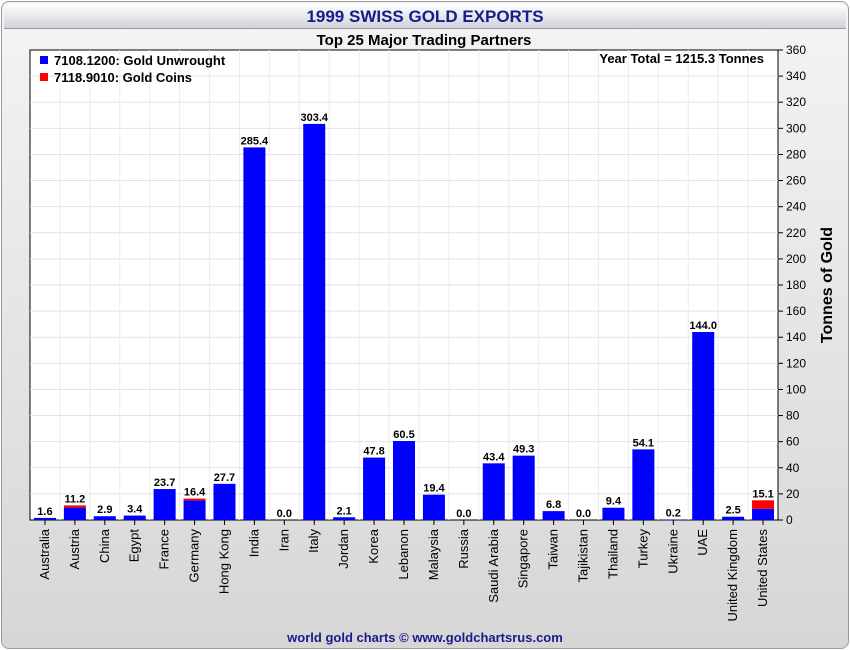 This screenshot has width=850, height=650. Describe the element at coordinates (494, 457) in the screenshot. I see `bar-value-label: 43.4` at that location.